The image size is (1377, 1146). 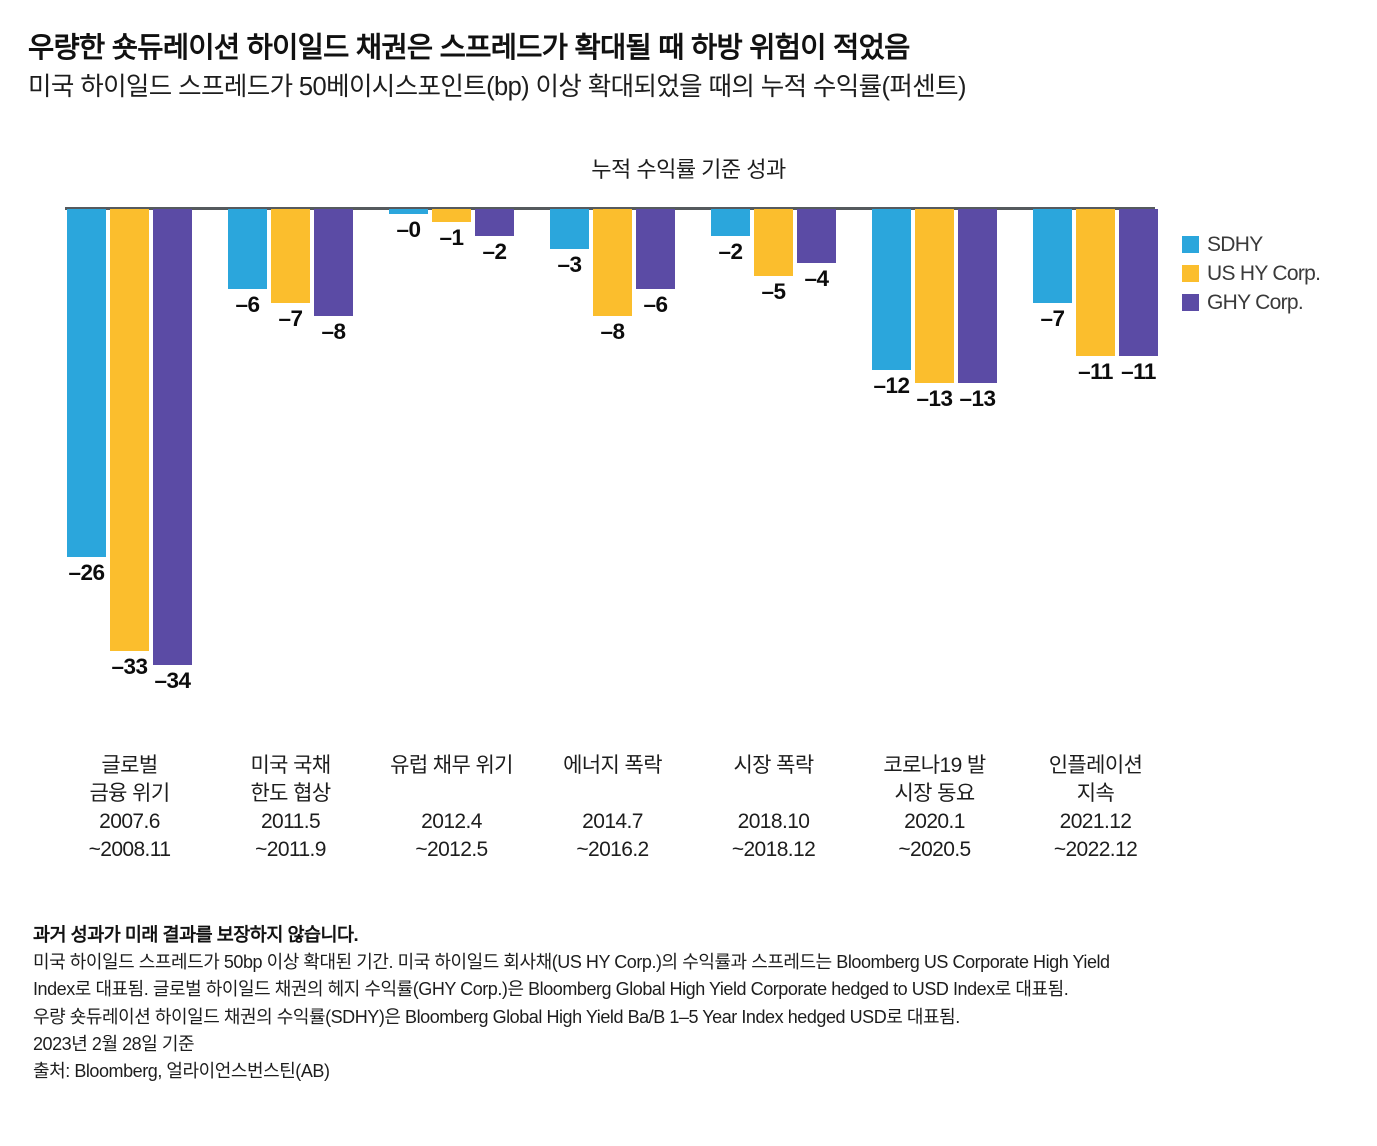 I want to click on category-name: 인플레이션 지속, so click(x=1095, y=779).